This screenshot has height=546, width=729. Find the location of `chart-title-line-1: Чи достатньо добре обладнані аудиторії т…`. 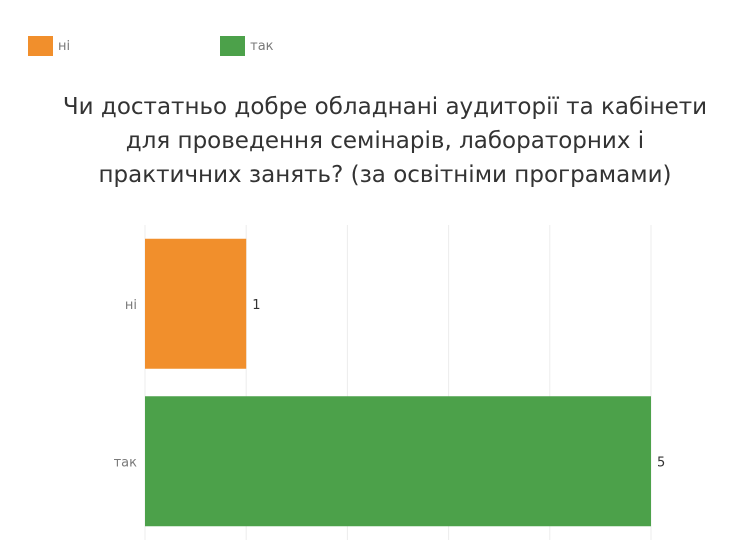

chart-title-line-1: Чи достатньо добре обладнані аудиторії т… is located at coordinates (385, 107).